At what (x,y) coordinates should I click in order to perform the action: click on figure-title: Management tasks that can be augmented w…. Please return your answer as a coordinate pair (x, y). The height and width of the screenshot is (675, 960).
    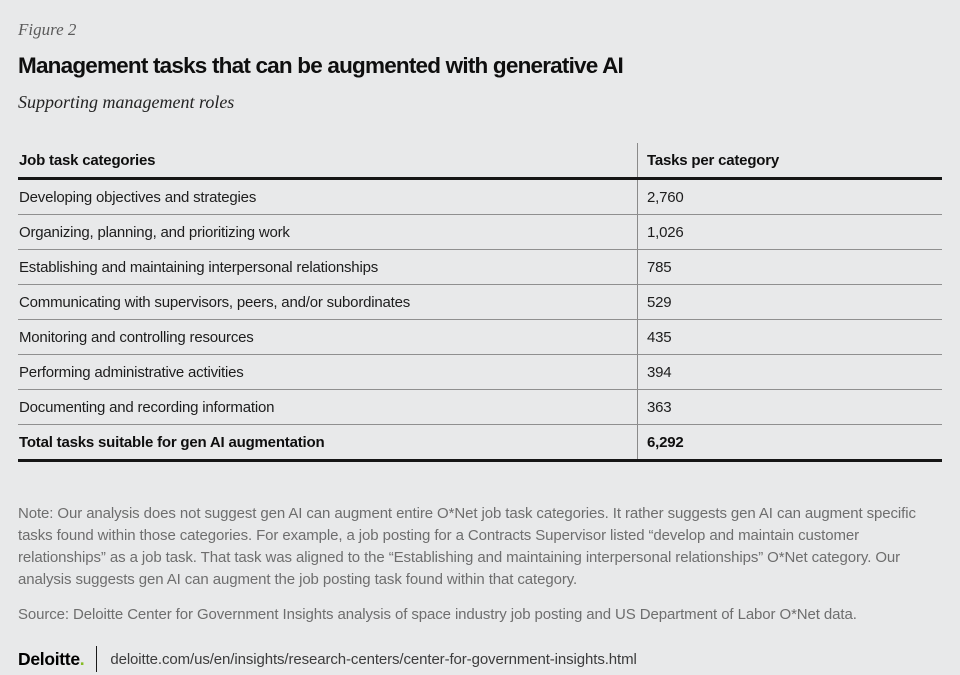
    Looking at the image, I should click on (321, 65).